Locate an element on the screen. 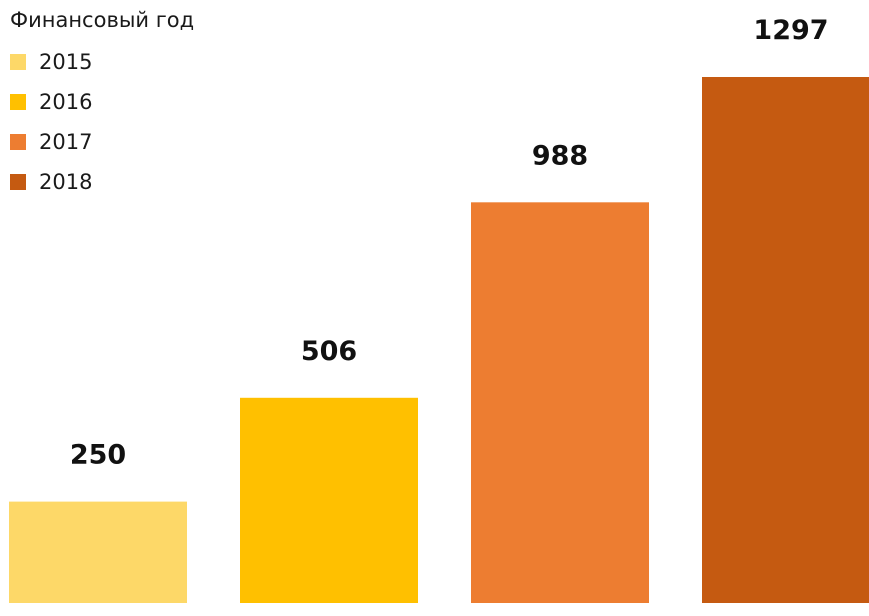 This screenshot has height=616, width=869. legend-item-2018: 2018 is located at coordinates (102, 182).